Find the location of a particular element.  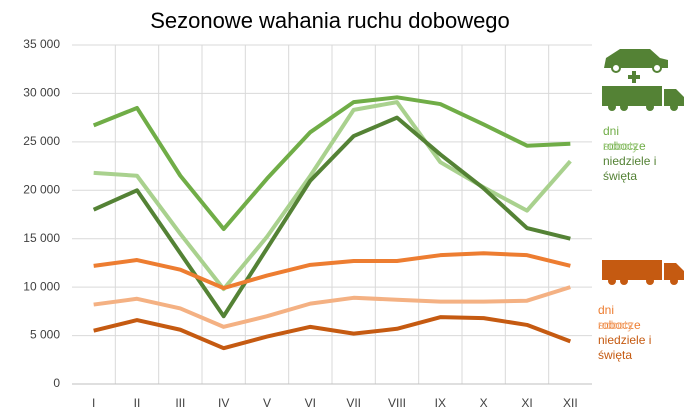

y-tick-label: 0 is located at coordinates (56, 383).